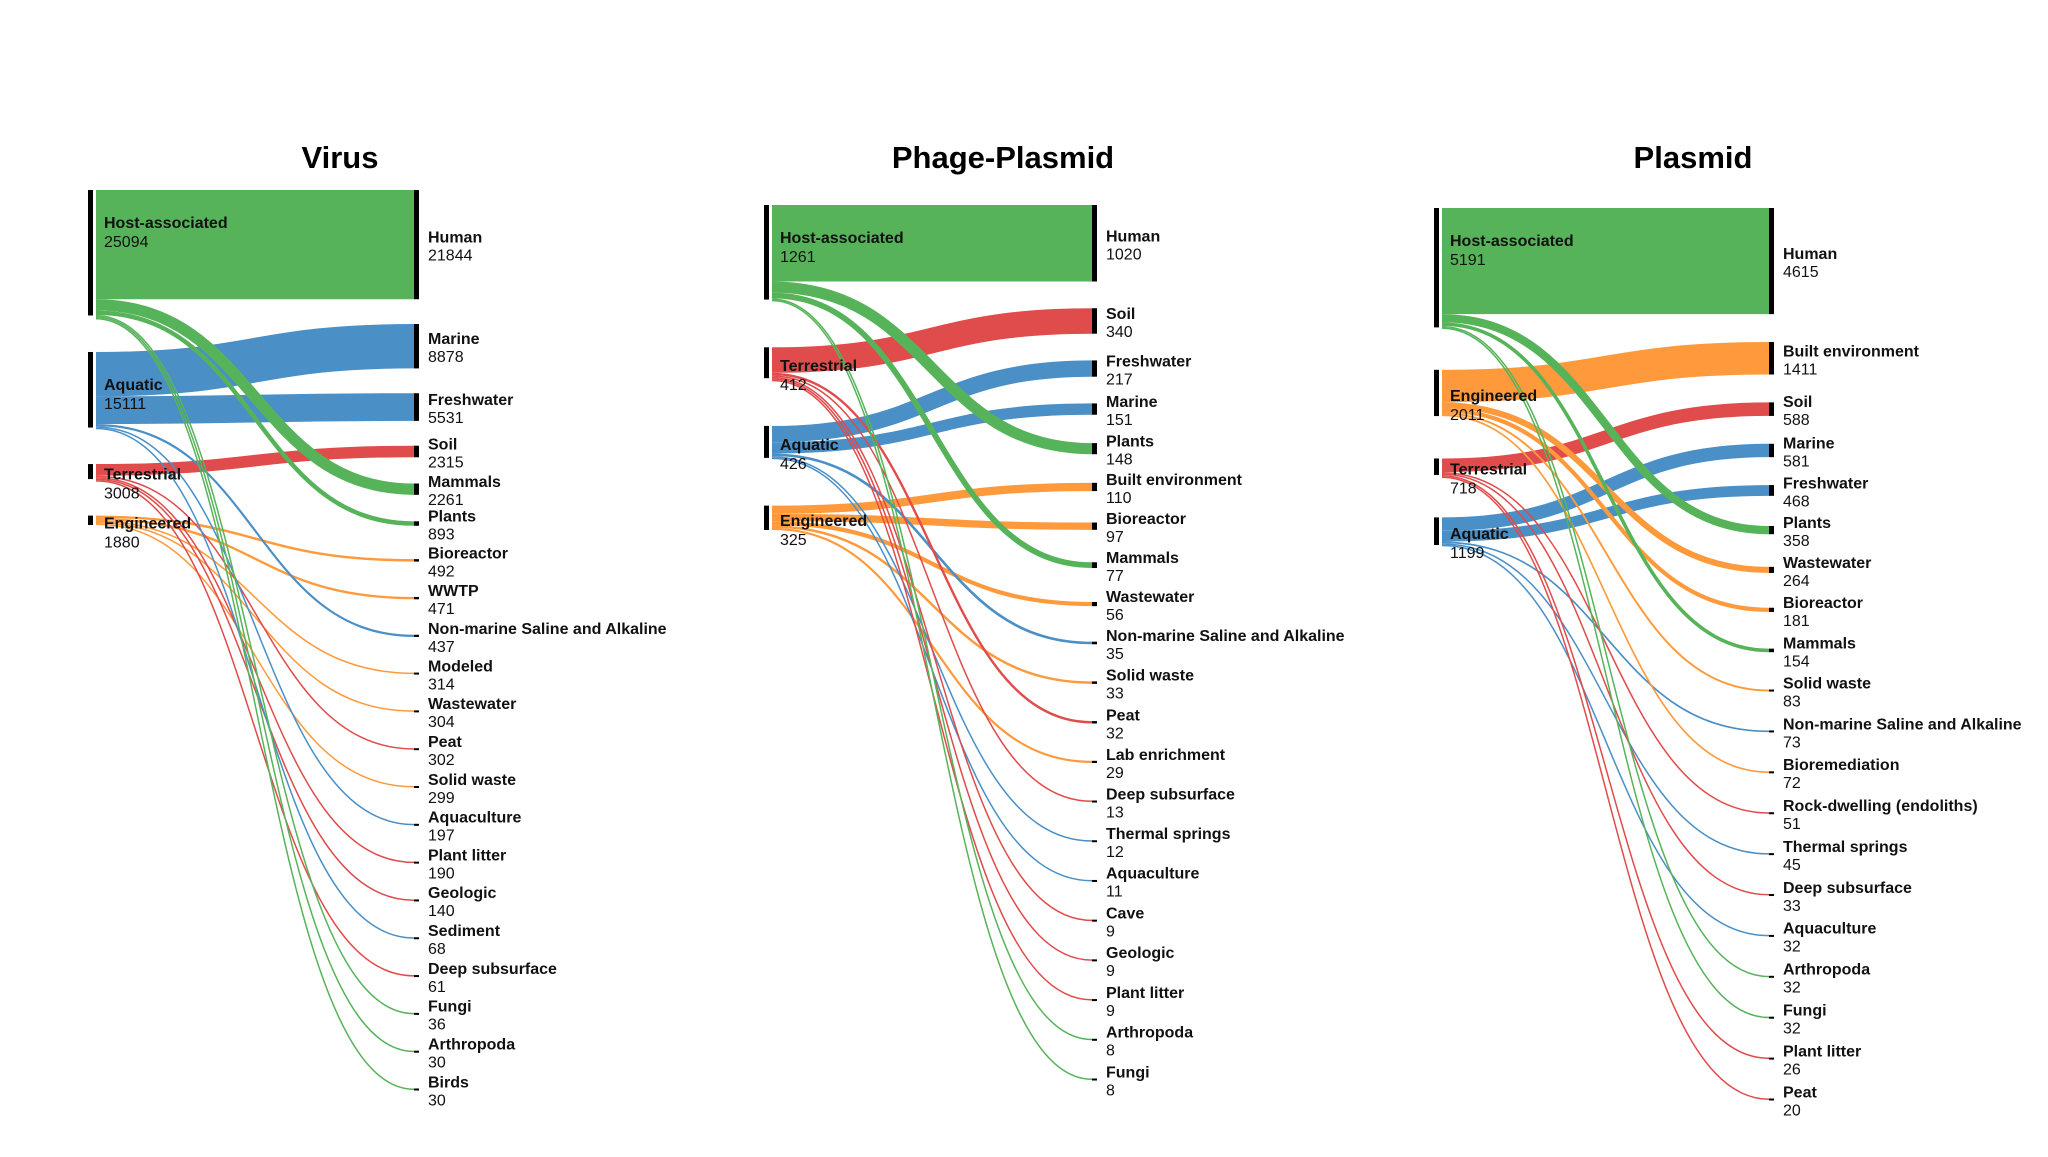  I want to click on target-label-non-marine-saline-and-alkaline: Non-marine Saline and Alkaline, so click(1902, 724).